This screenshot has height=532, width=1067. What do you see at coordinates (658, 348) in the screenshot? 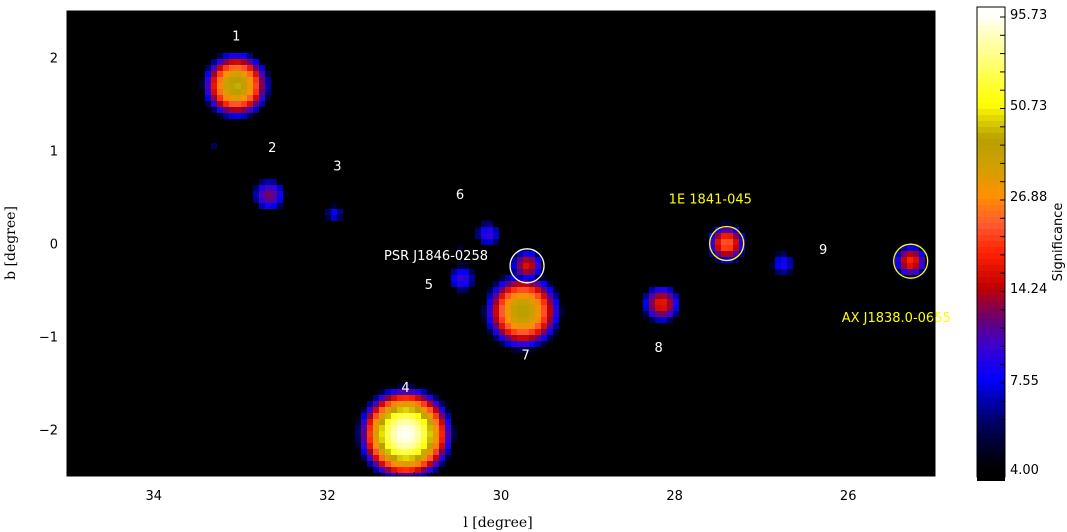
I see `source-number-label: 8` at bounding box center [658, 348].